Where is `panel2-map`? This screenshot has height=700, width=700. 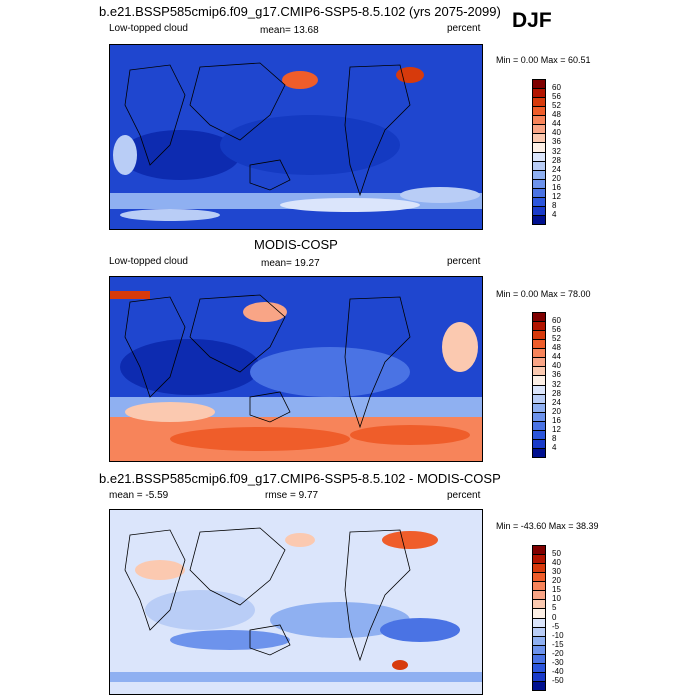 panel2-map is located at coordinates (296, 369).